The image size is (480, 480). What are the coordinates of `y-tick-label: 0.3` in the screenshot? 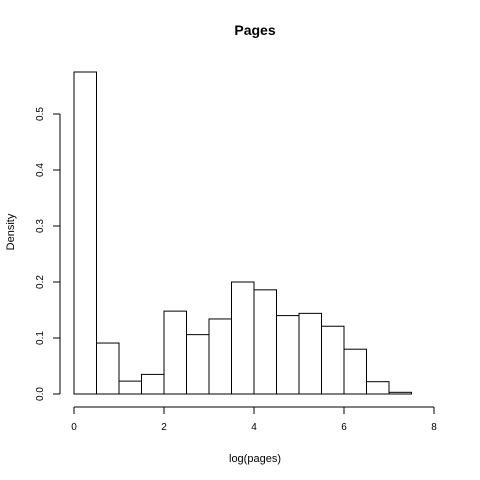 It's located at (40, 226).